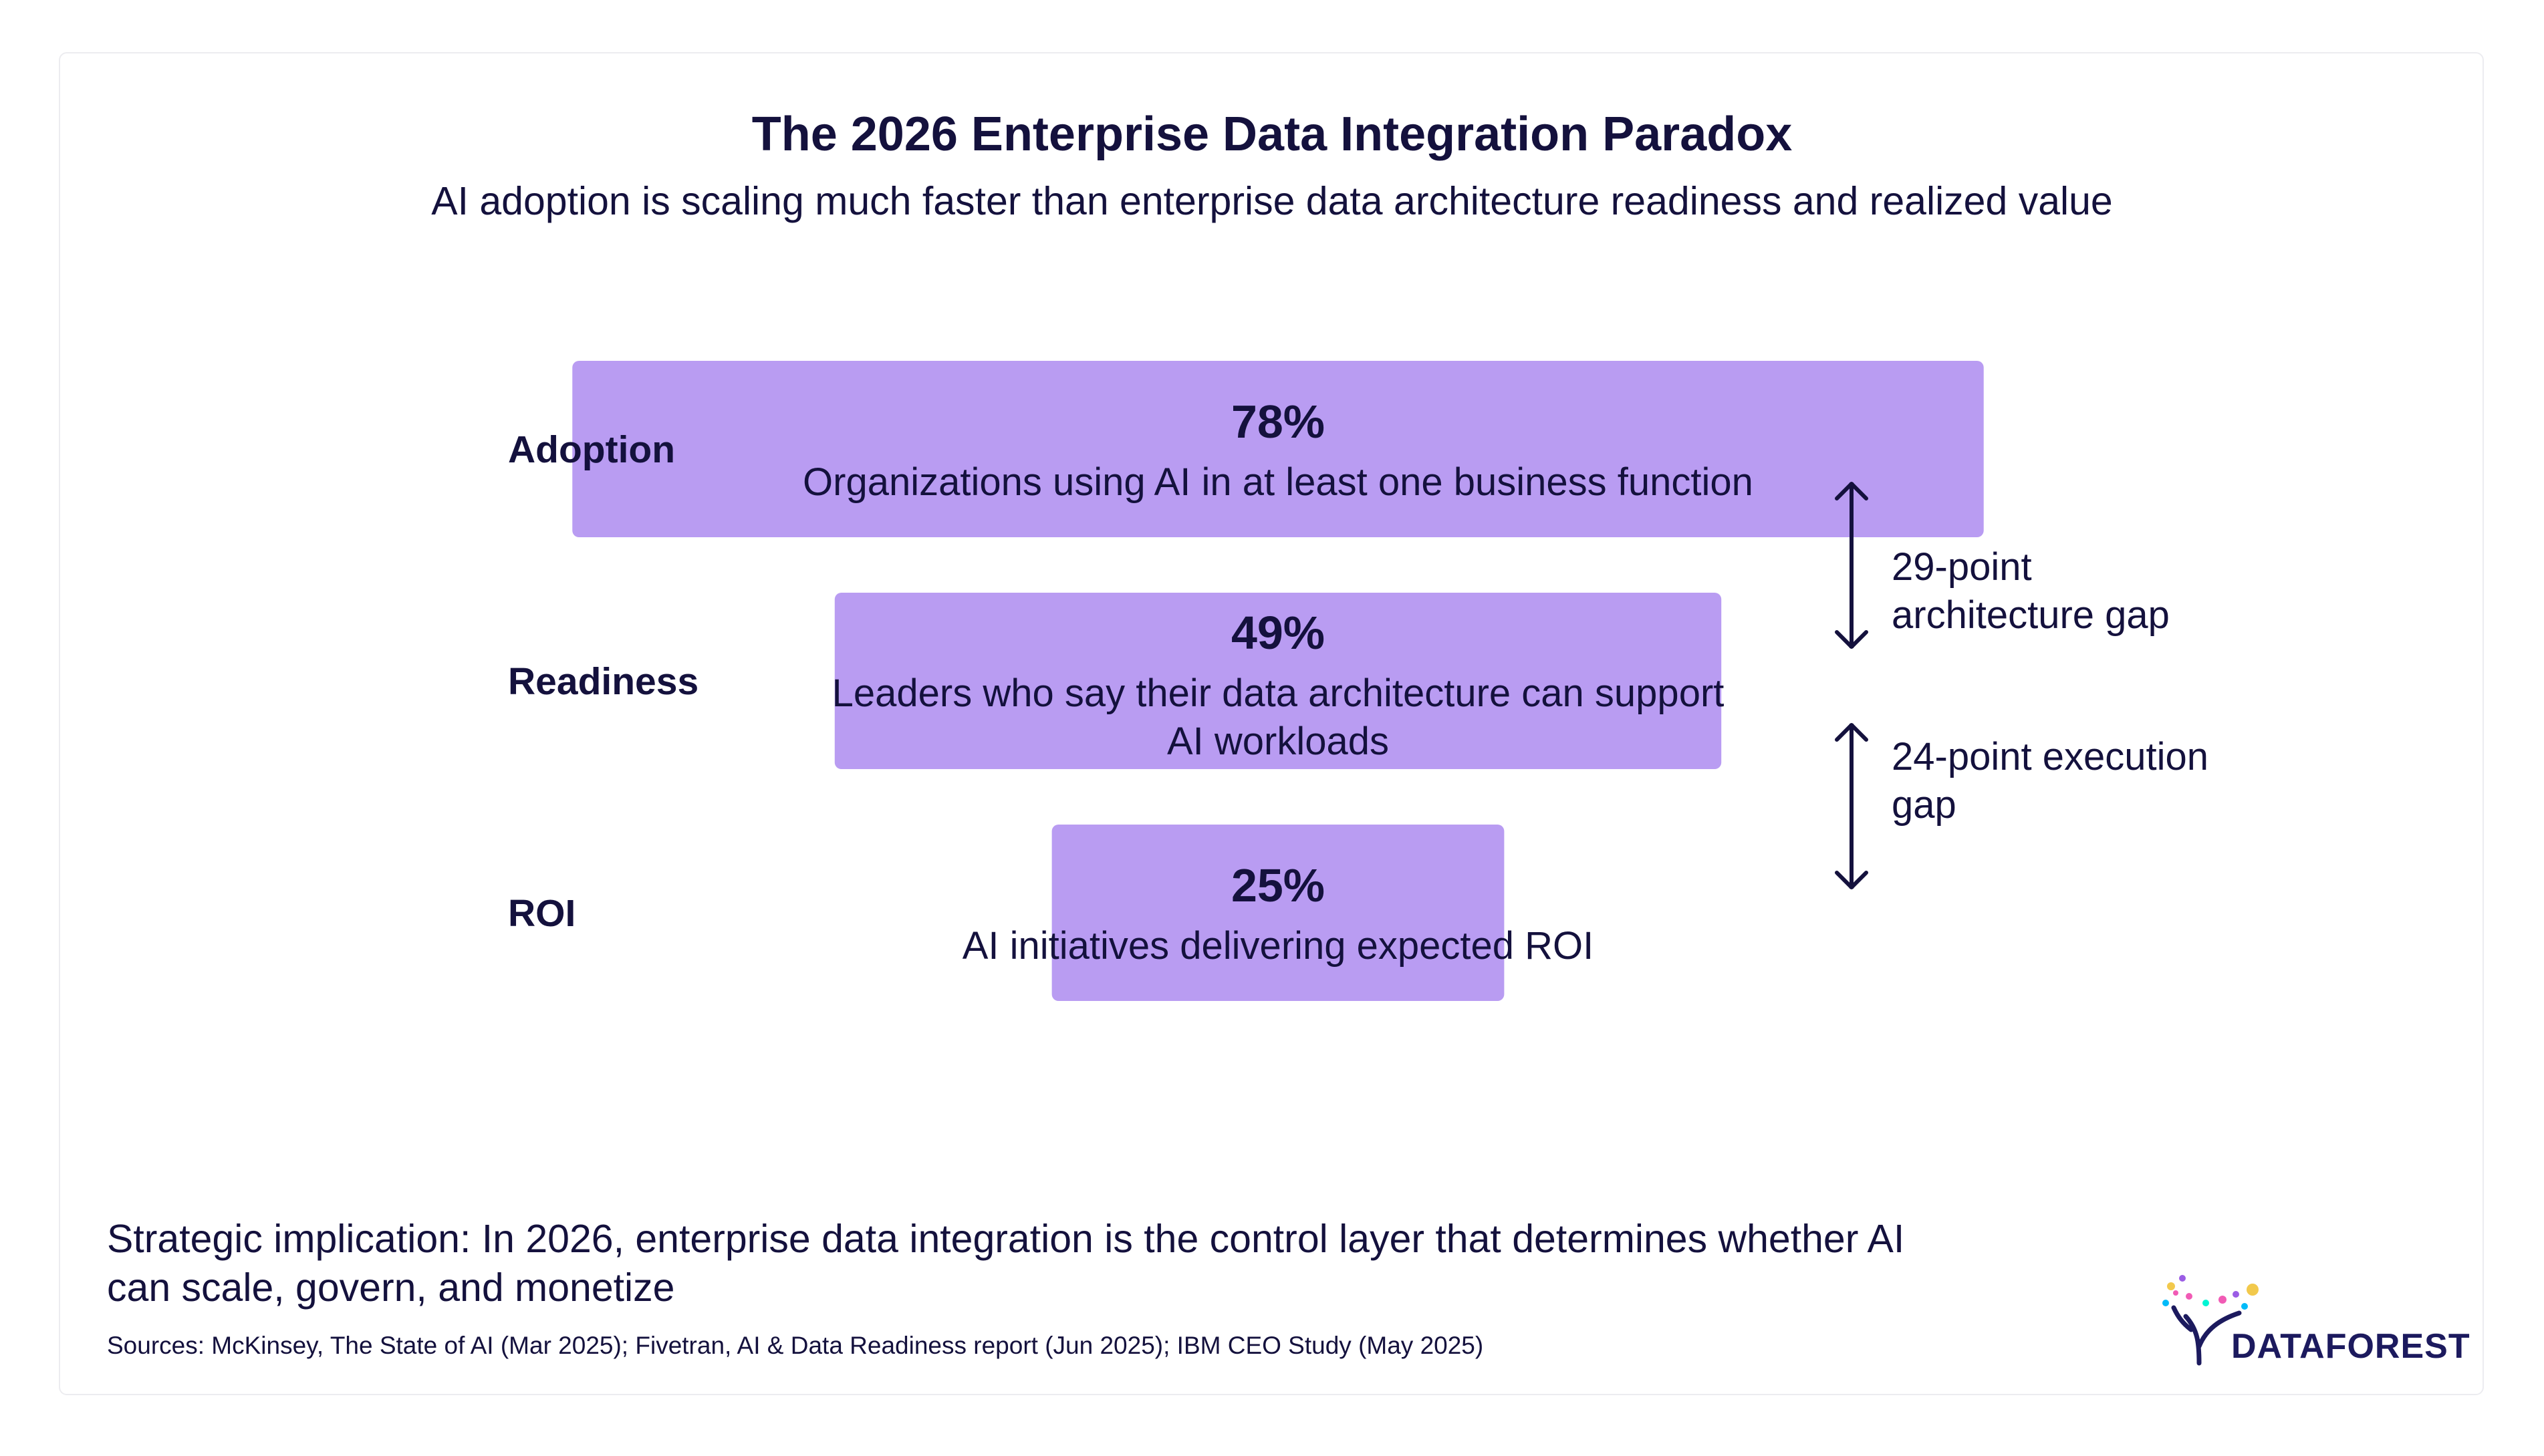  What do you see at coordinates (2210, 1320) in the screenshot?
I see `tree-icon` at bounding box center [2210, 1320].